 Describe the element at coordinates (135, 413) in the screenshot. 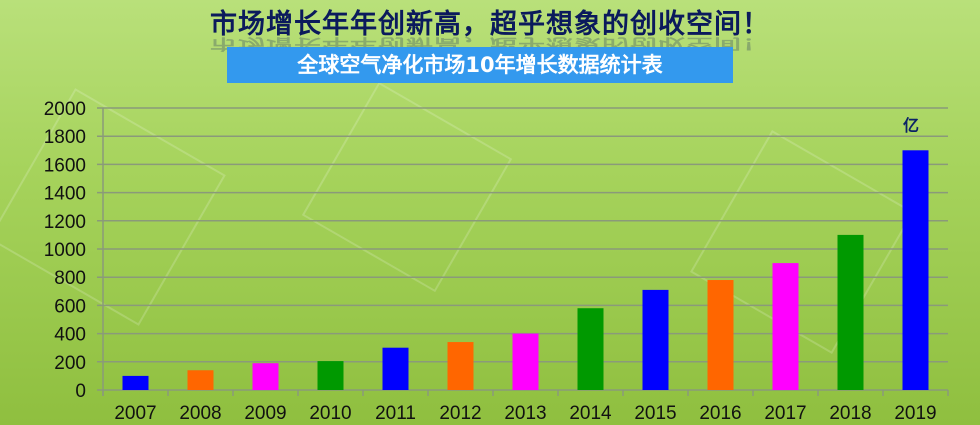

I see `x-tick-label: 2007` at that location.